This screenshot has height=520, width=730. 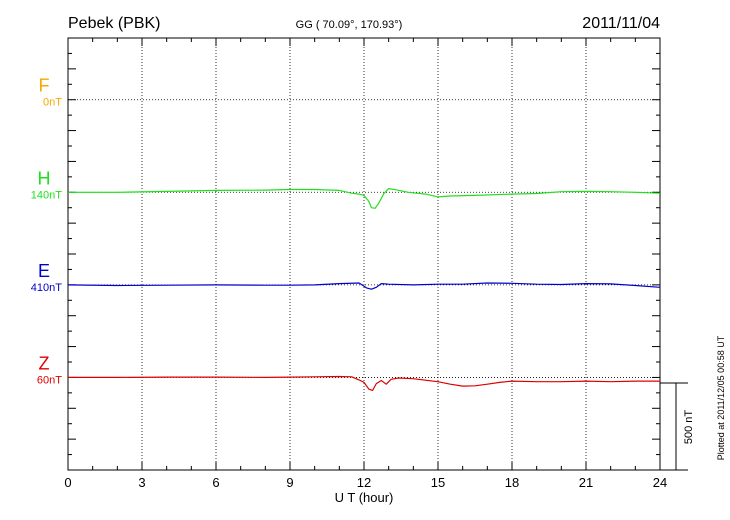 I want to click on series-baseline-label-F: 0nT, so click(x=52, y=103).